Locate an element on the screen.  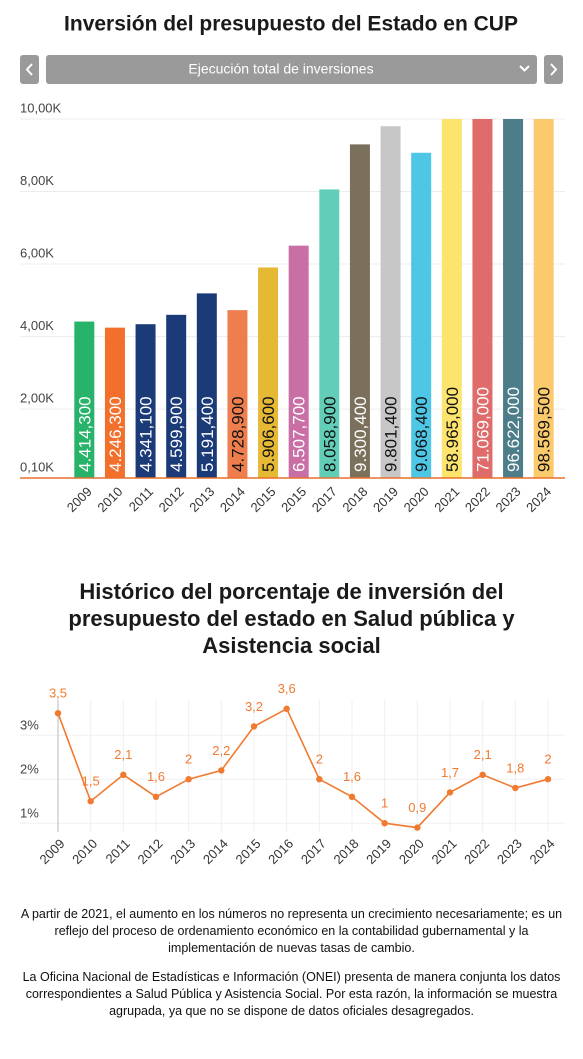
line is located at coordinates (303, 768).